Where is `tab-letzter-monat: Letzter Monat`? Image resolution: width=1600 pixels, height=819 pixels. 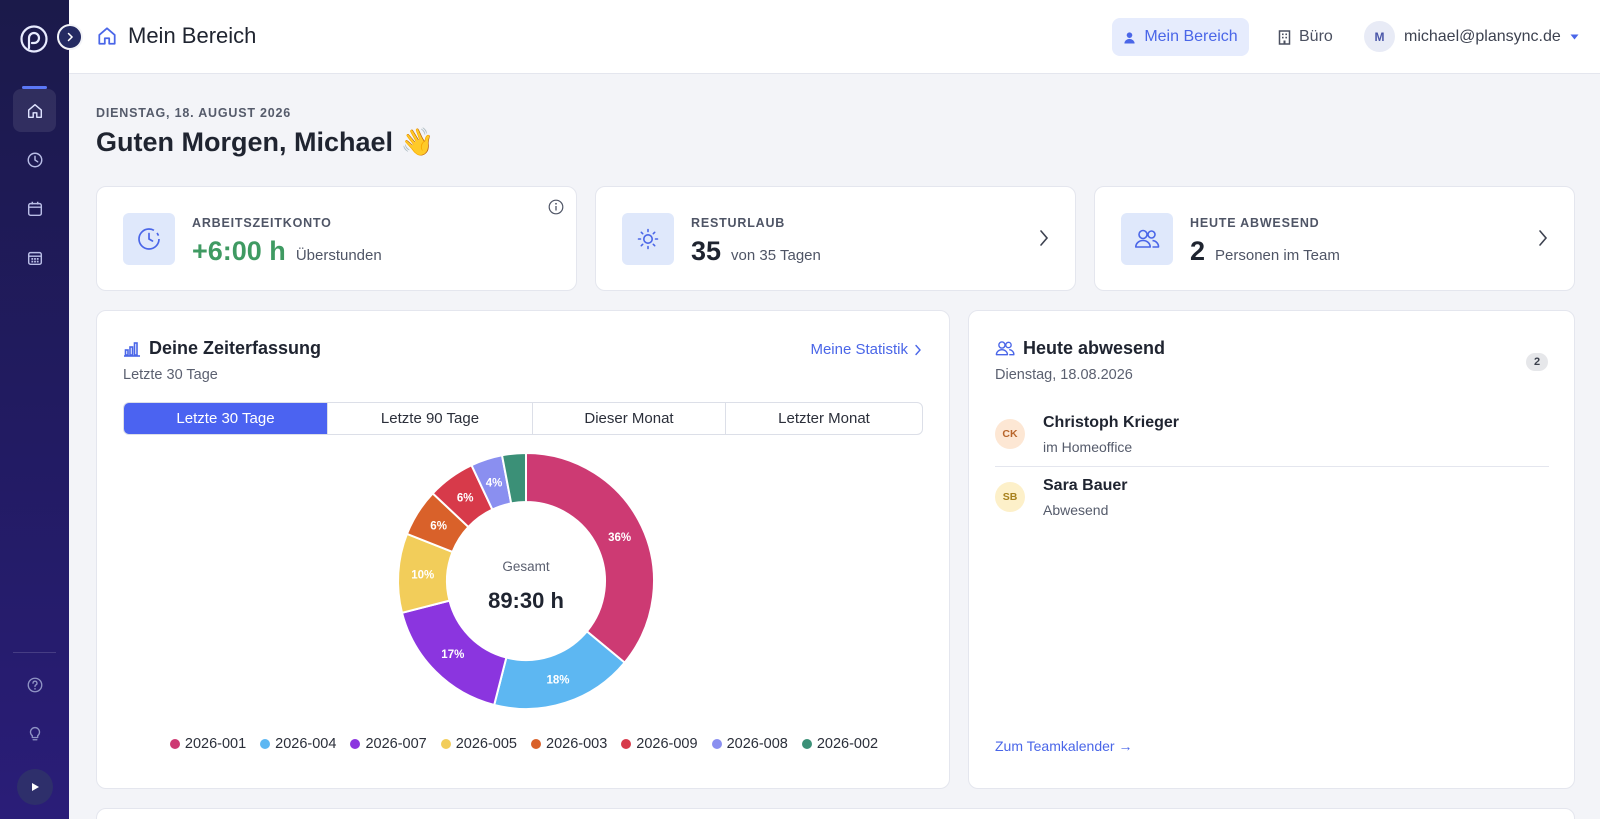 tab-letzter-monat: Letzter Monat is located at coordinates (824, 418).